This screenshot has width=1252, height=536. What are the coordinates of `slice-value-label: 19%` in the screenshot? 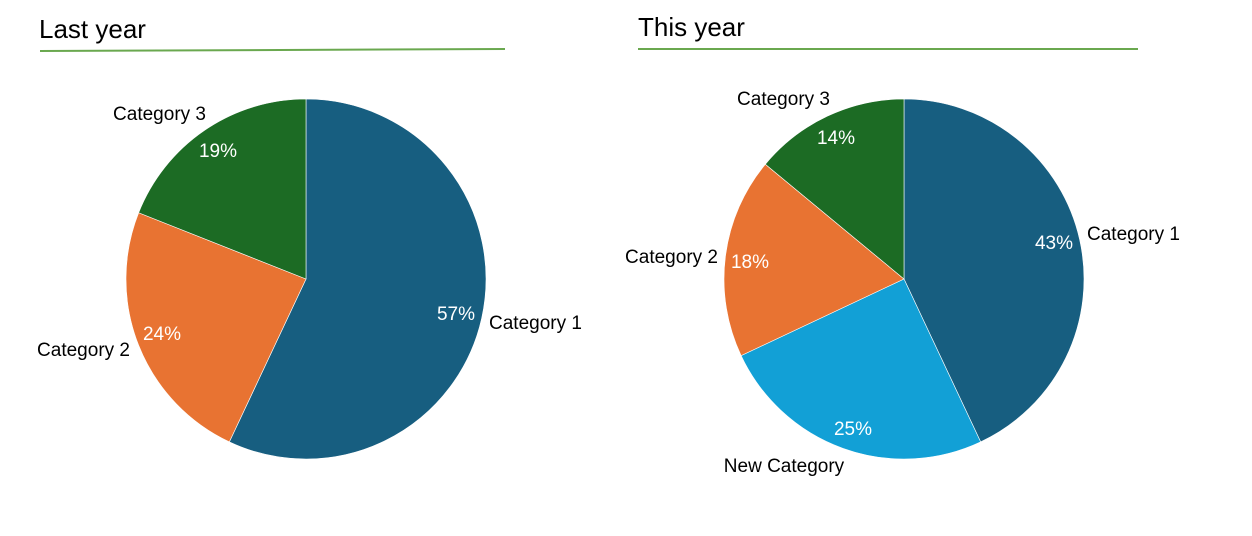 It's located at (218, 151).